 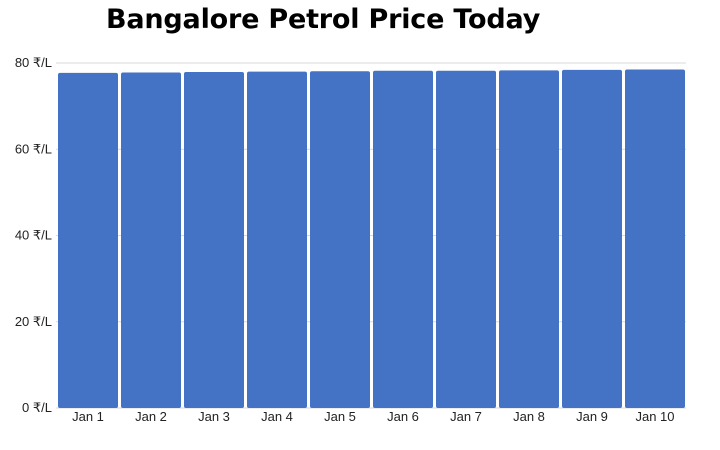 I want to click on y-tick-label: 20 ₹/L, so click(x=33, y=321).